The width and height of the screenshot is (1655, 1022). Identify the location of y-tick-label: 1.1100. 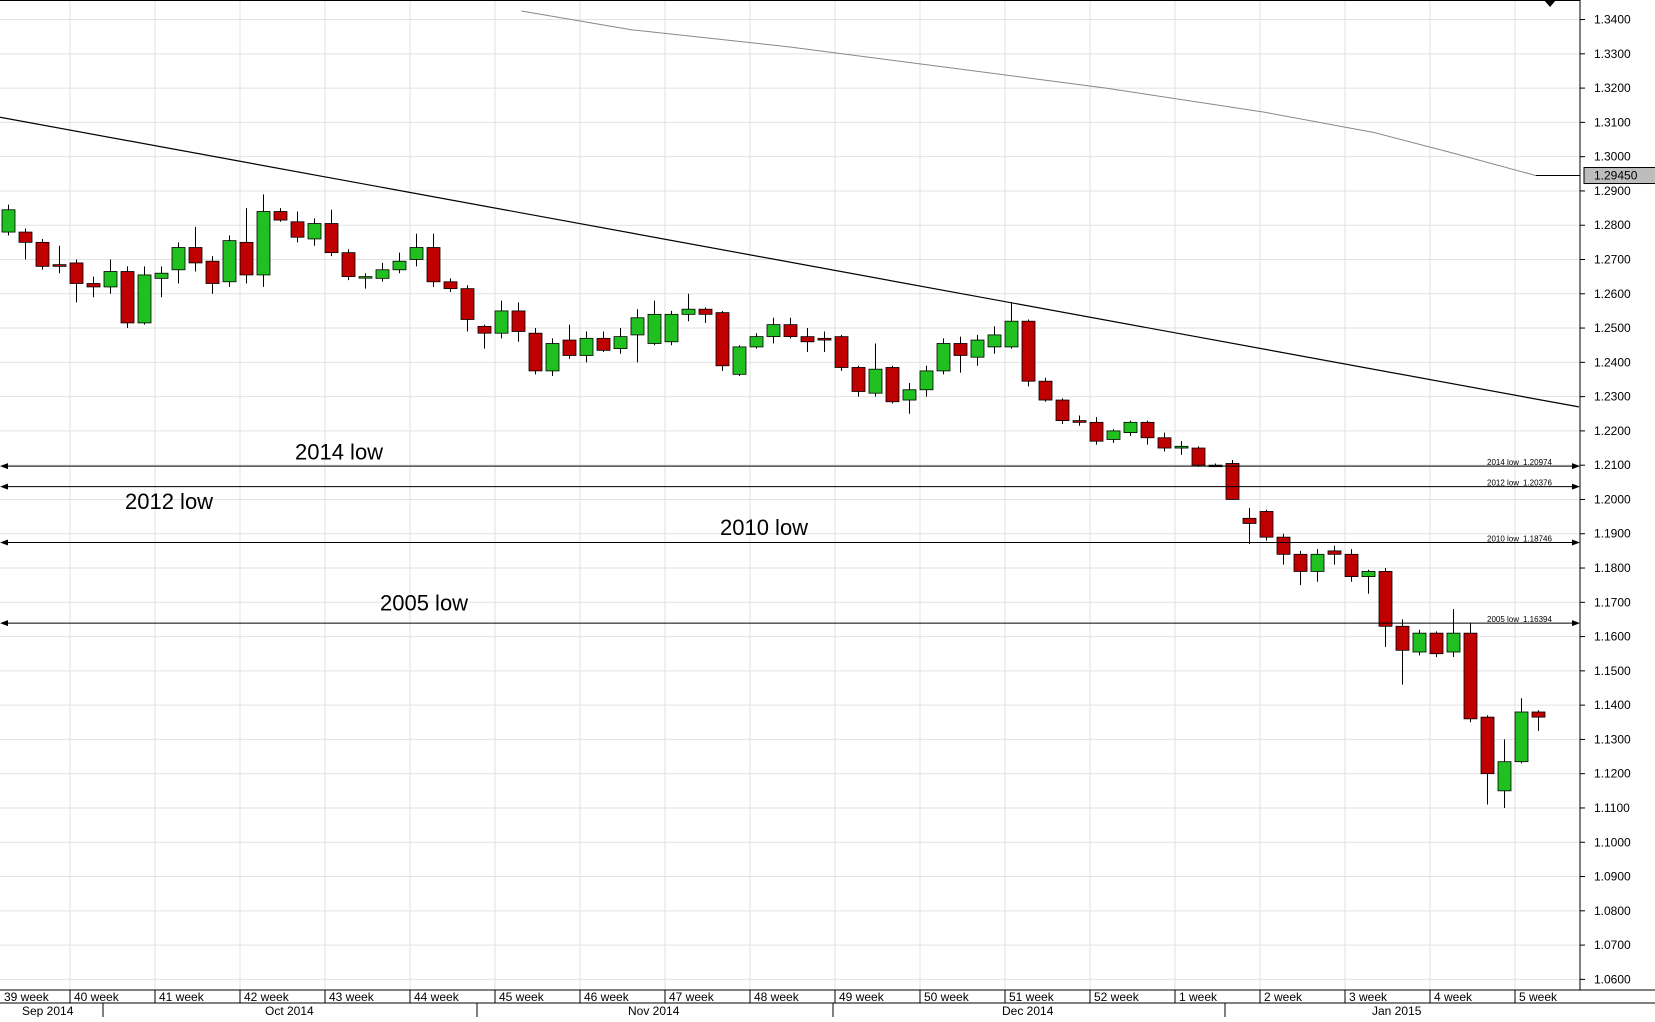
(1612, 808).